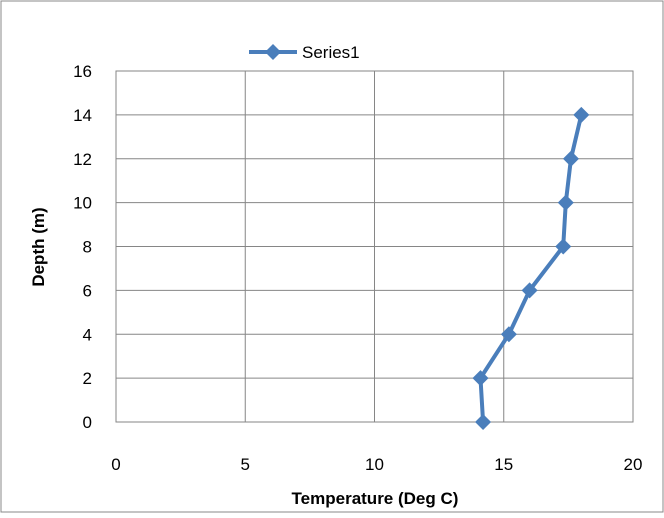 Image resolution: width=664 pixels, height=518 pixels. I want to click on legend-marker-diamond, so click(273, 52).